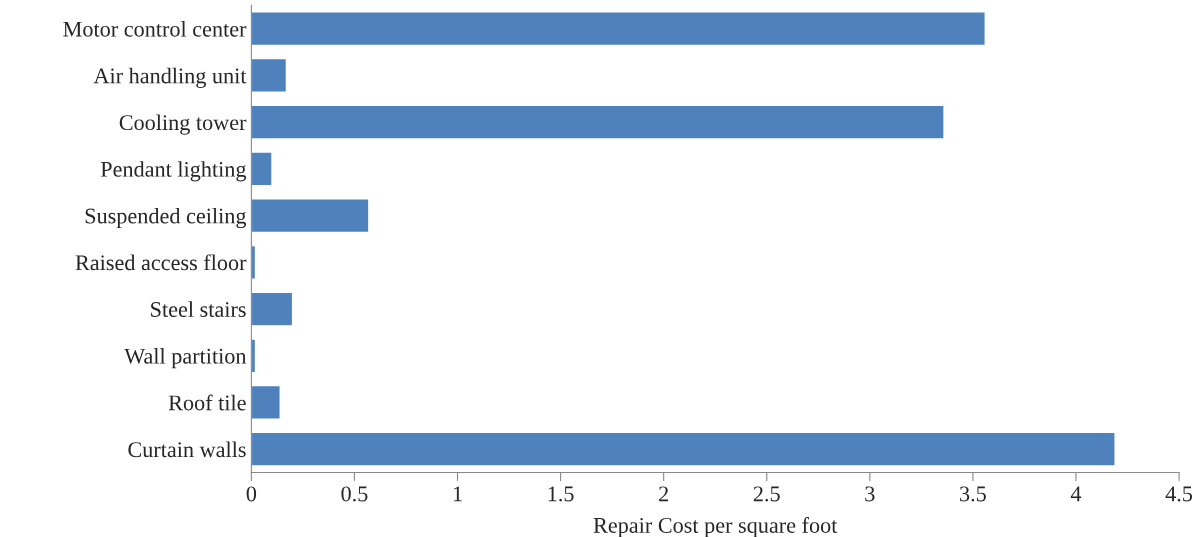  Describe the element at coordinates (663, 494) in the screenshot. I see `x-tick-label: 2` at that location.